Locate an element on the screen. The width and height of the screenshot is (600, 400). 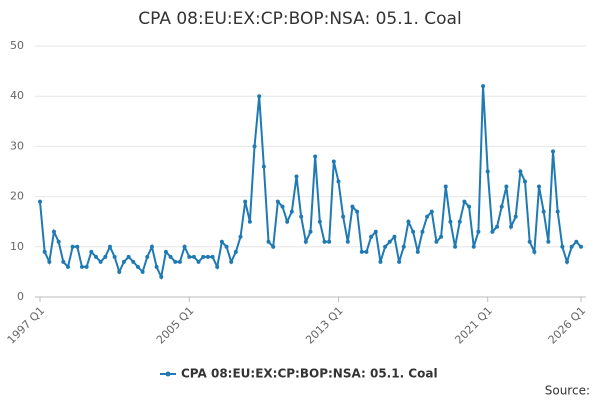
y-tick-label: 50 is located at coordinates (17, 45).